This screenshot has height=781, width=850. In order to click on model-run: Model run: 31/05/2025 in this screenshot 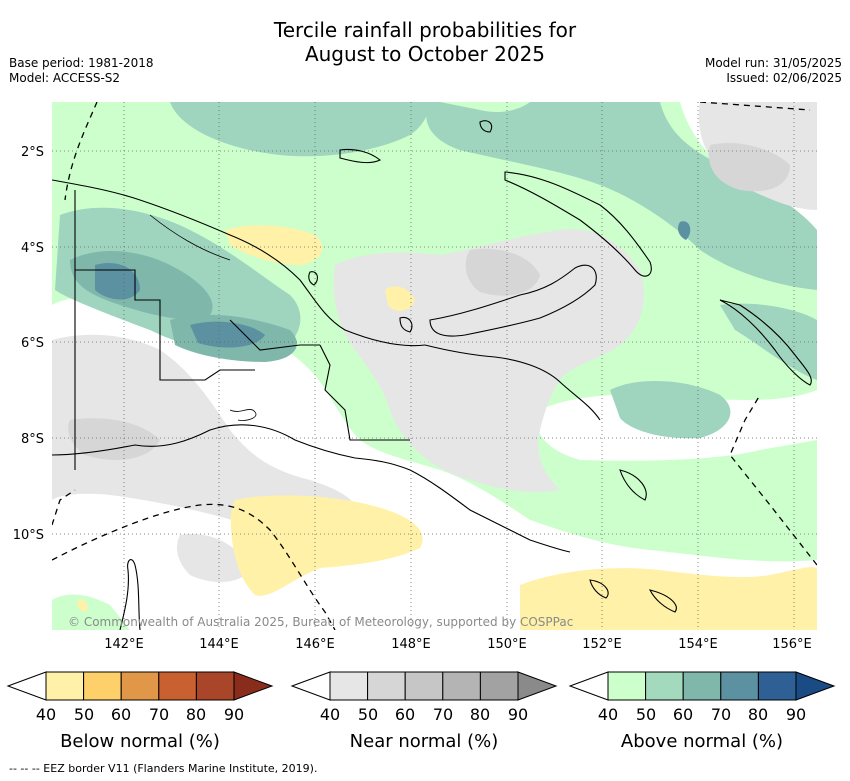, I will do `click(773, 63)`.